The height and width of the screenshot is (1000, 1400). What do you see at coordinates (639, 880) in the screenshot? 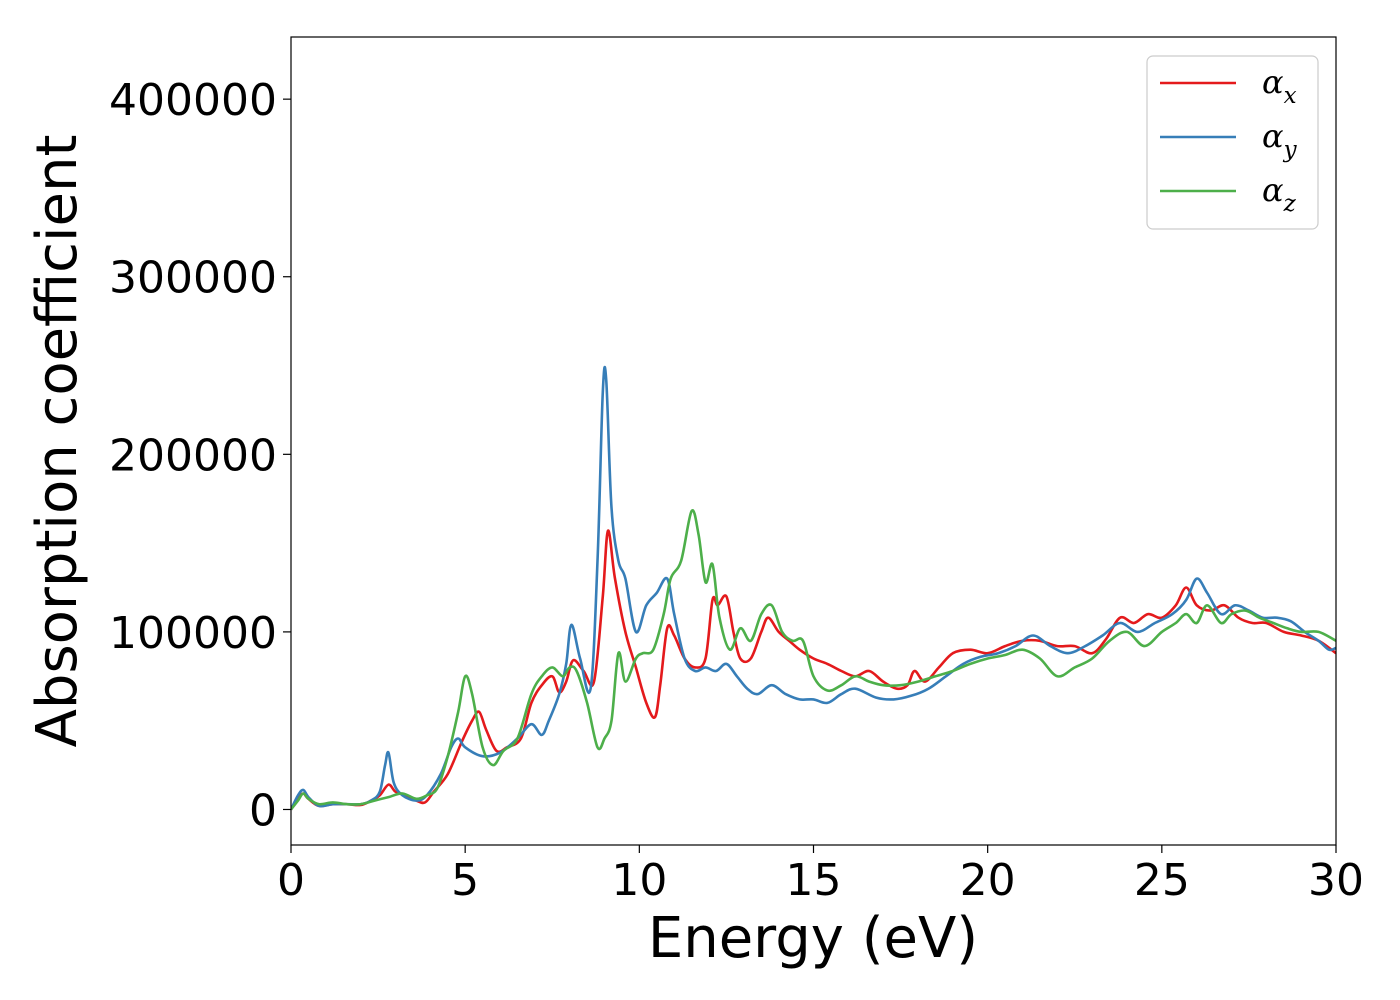
I see `x-tick-label: 10` at bounding box center [639, 880].